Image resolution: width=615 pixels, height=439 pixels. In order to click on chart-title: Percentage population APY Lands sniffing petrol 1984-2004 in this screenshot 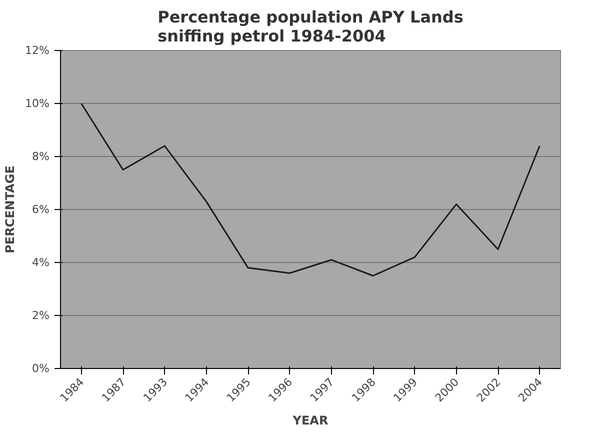, I will do `click(311, 27)`.